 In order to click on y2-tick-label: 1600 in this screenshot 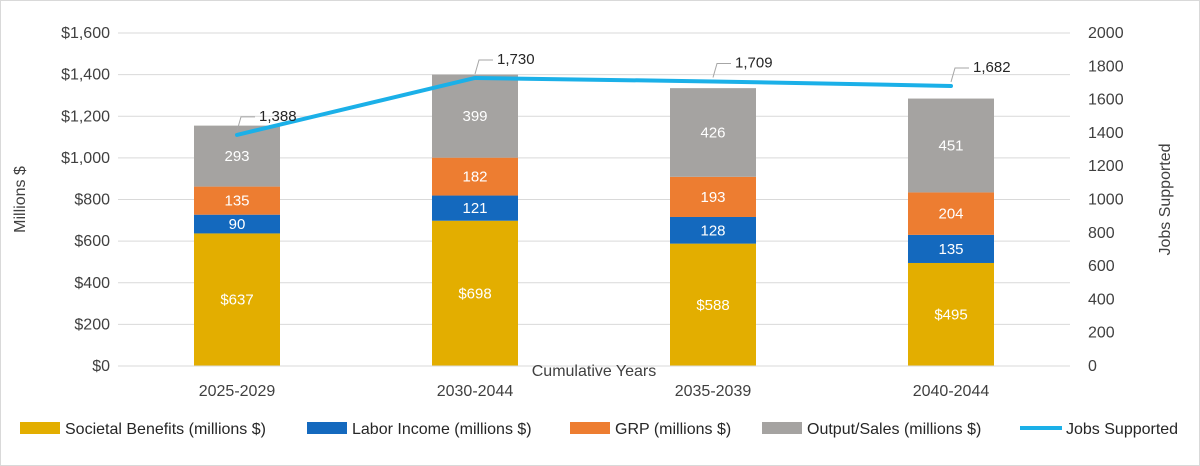, I will do `click(1106, 100)`.